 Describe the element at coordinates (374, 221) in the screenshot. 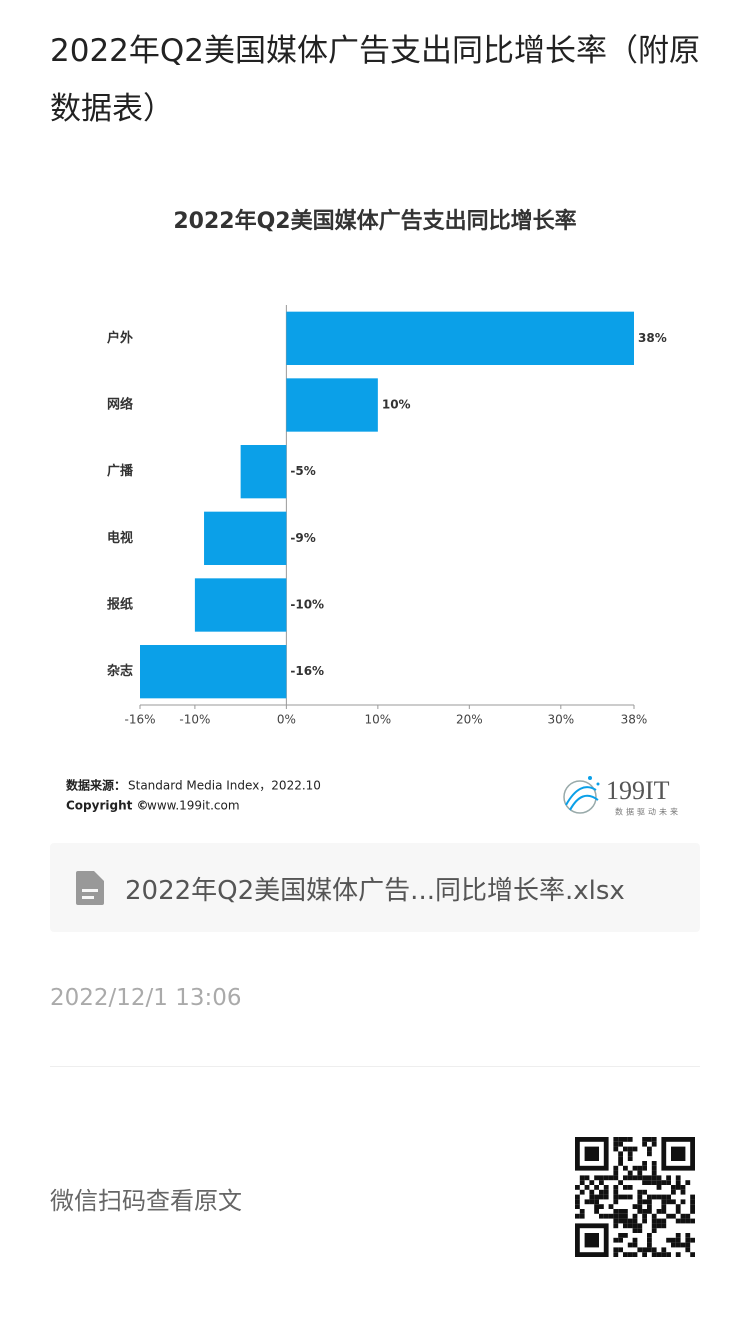

I see `chart-title: 2022年Q2美国媒体广告支出同比增长率` at that location.